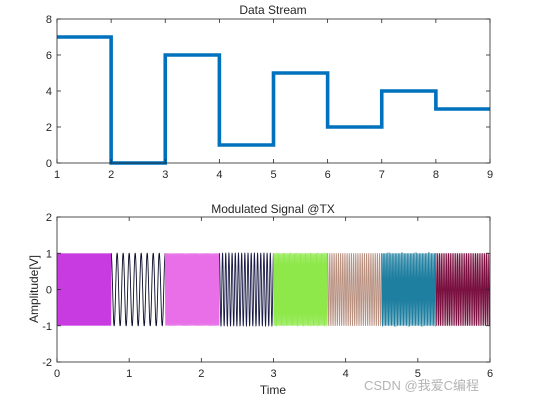  I want to click on x-tick-label: 9, so click(490, 175).